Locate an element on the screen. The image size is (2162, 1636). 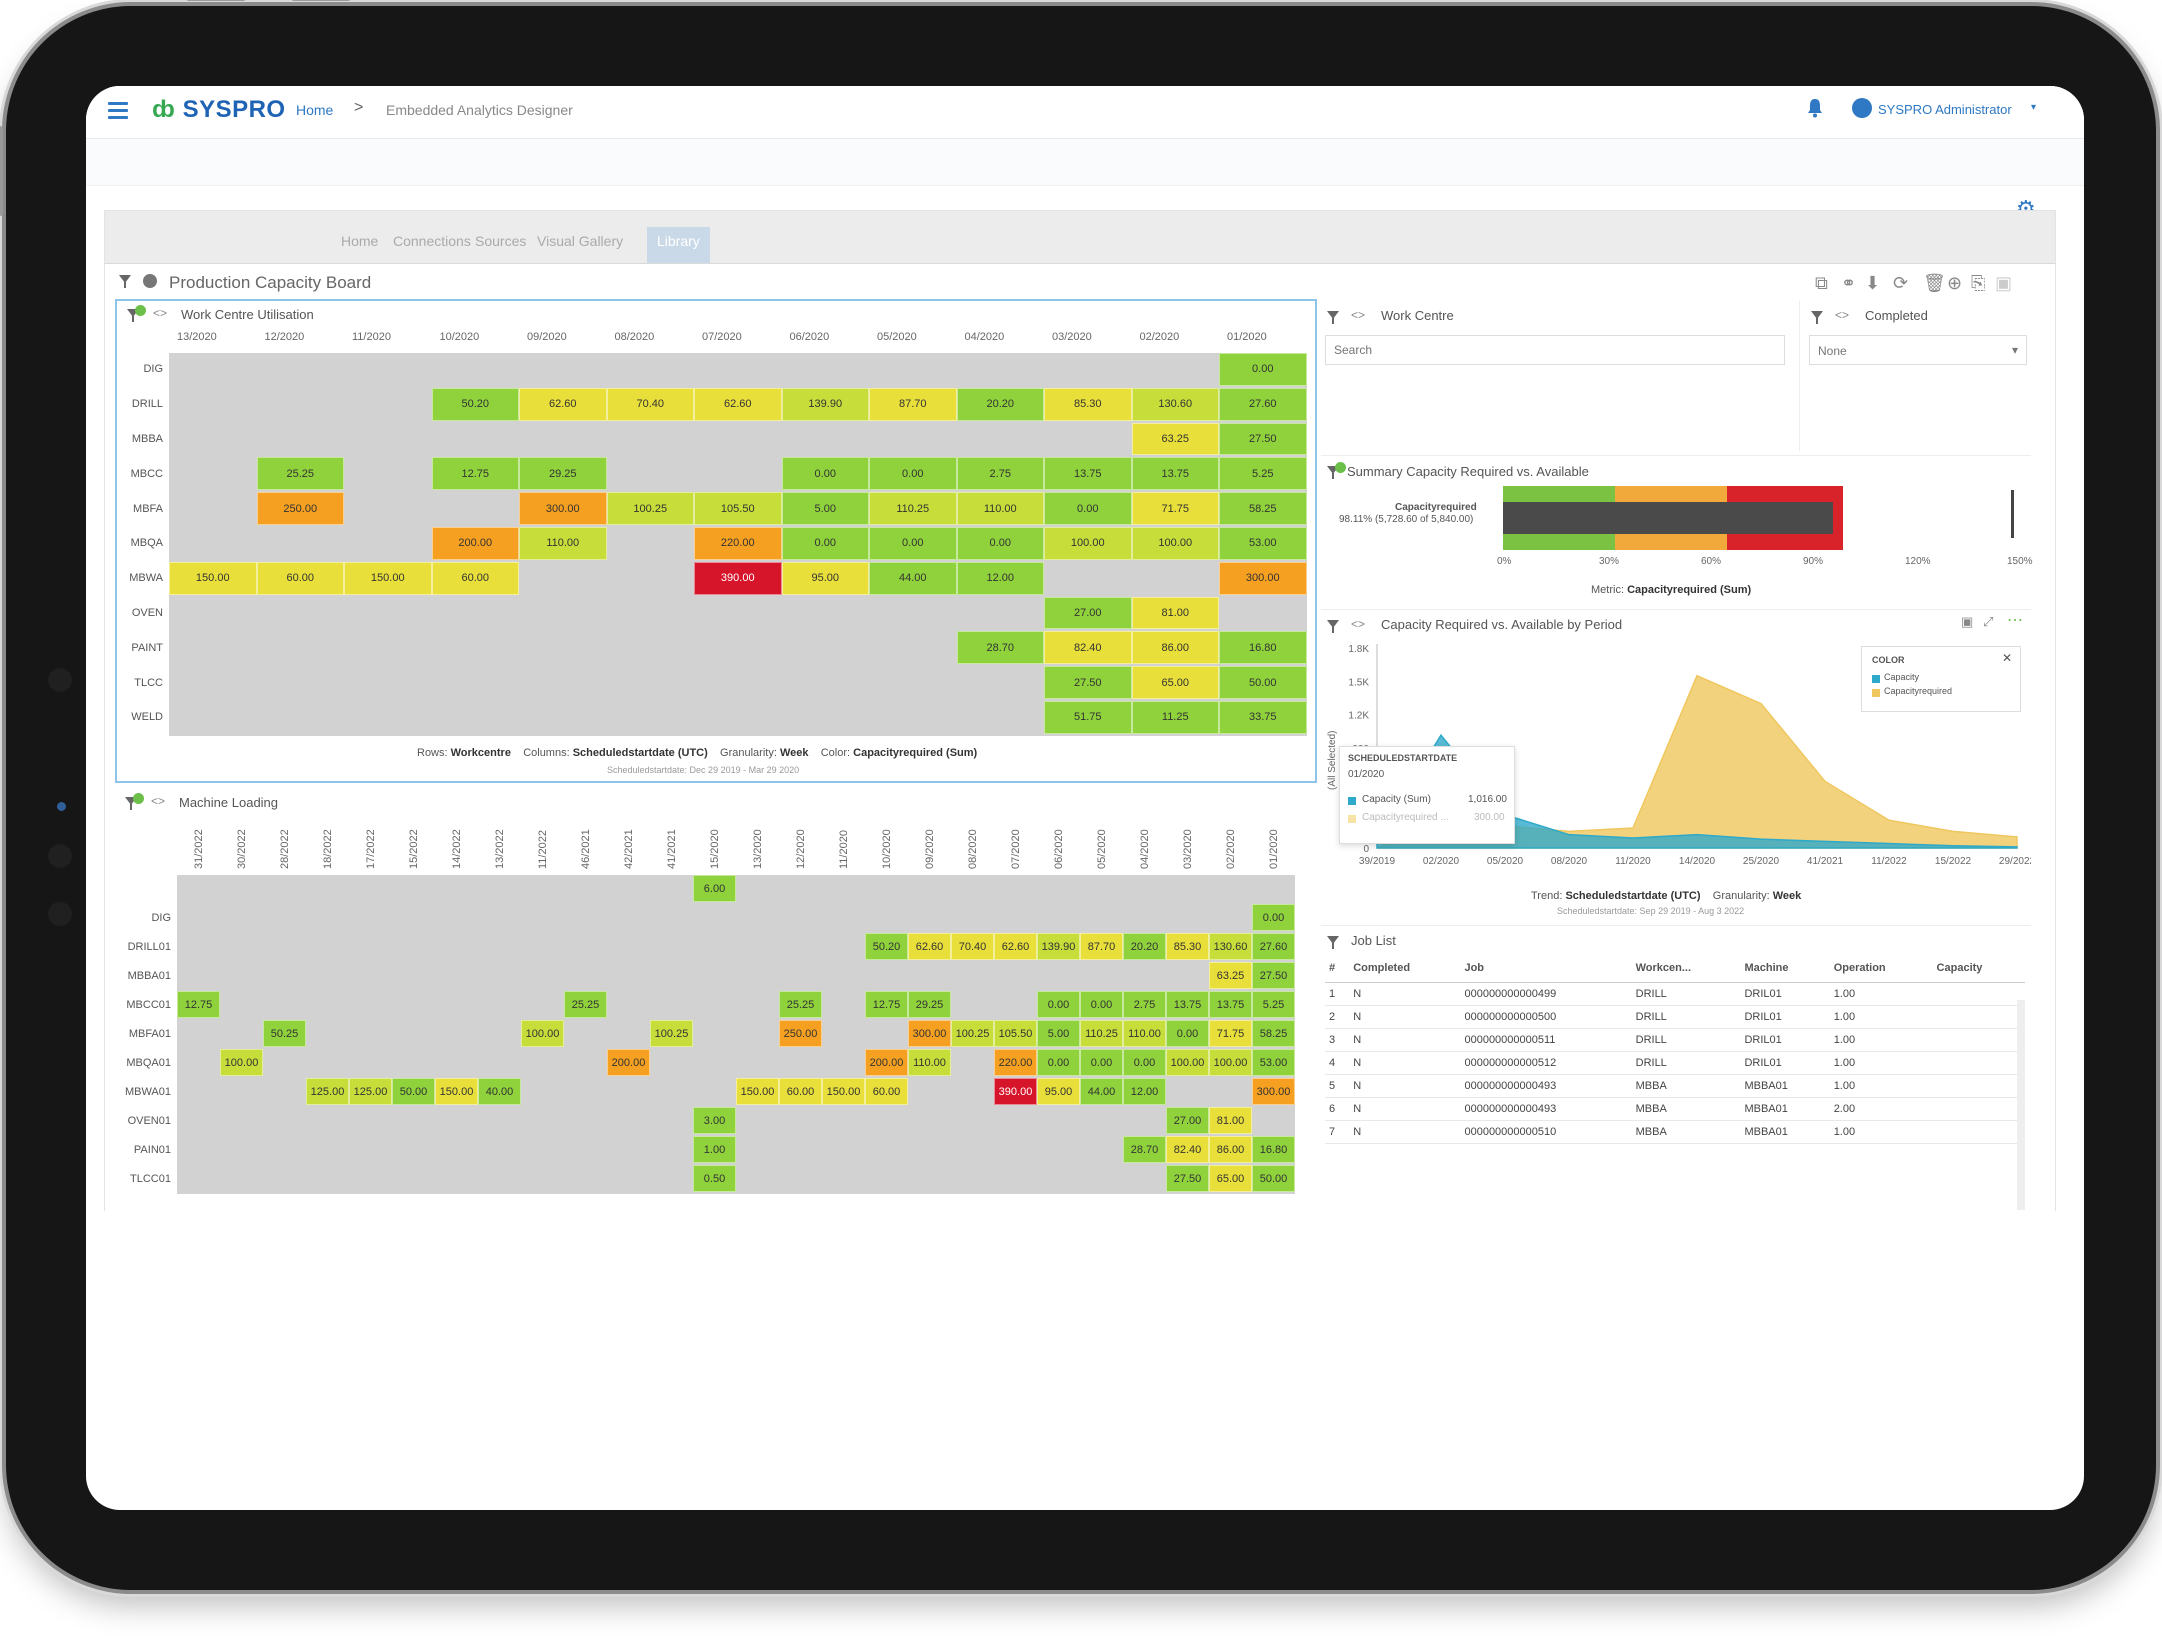
breadcrumb-home: Home is located at coordinates (315, 110).